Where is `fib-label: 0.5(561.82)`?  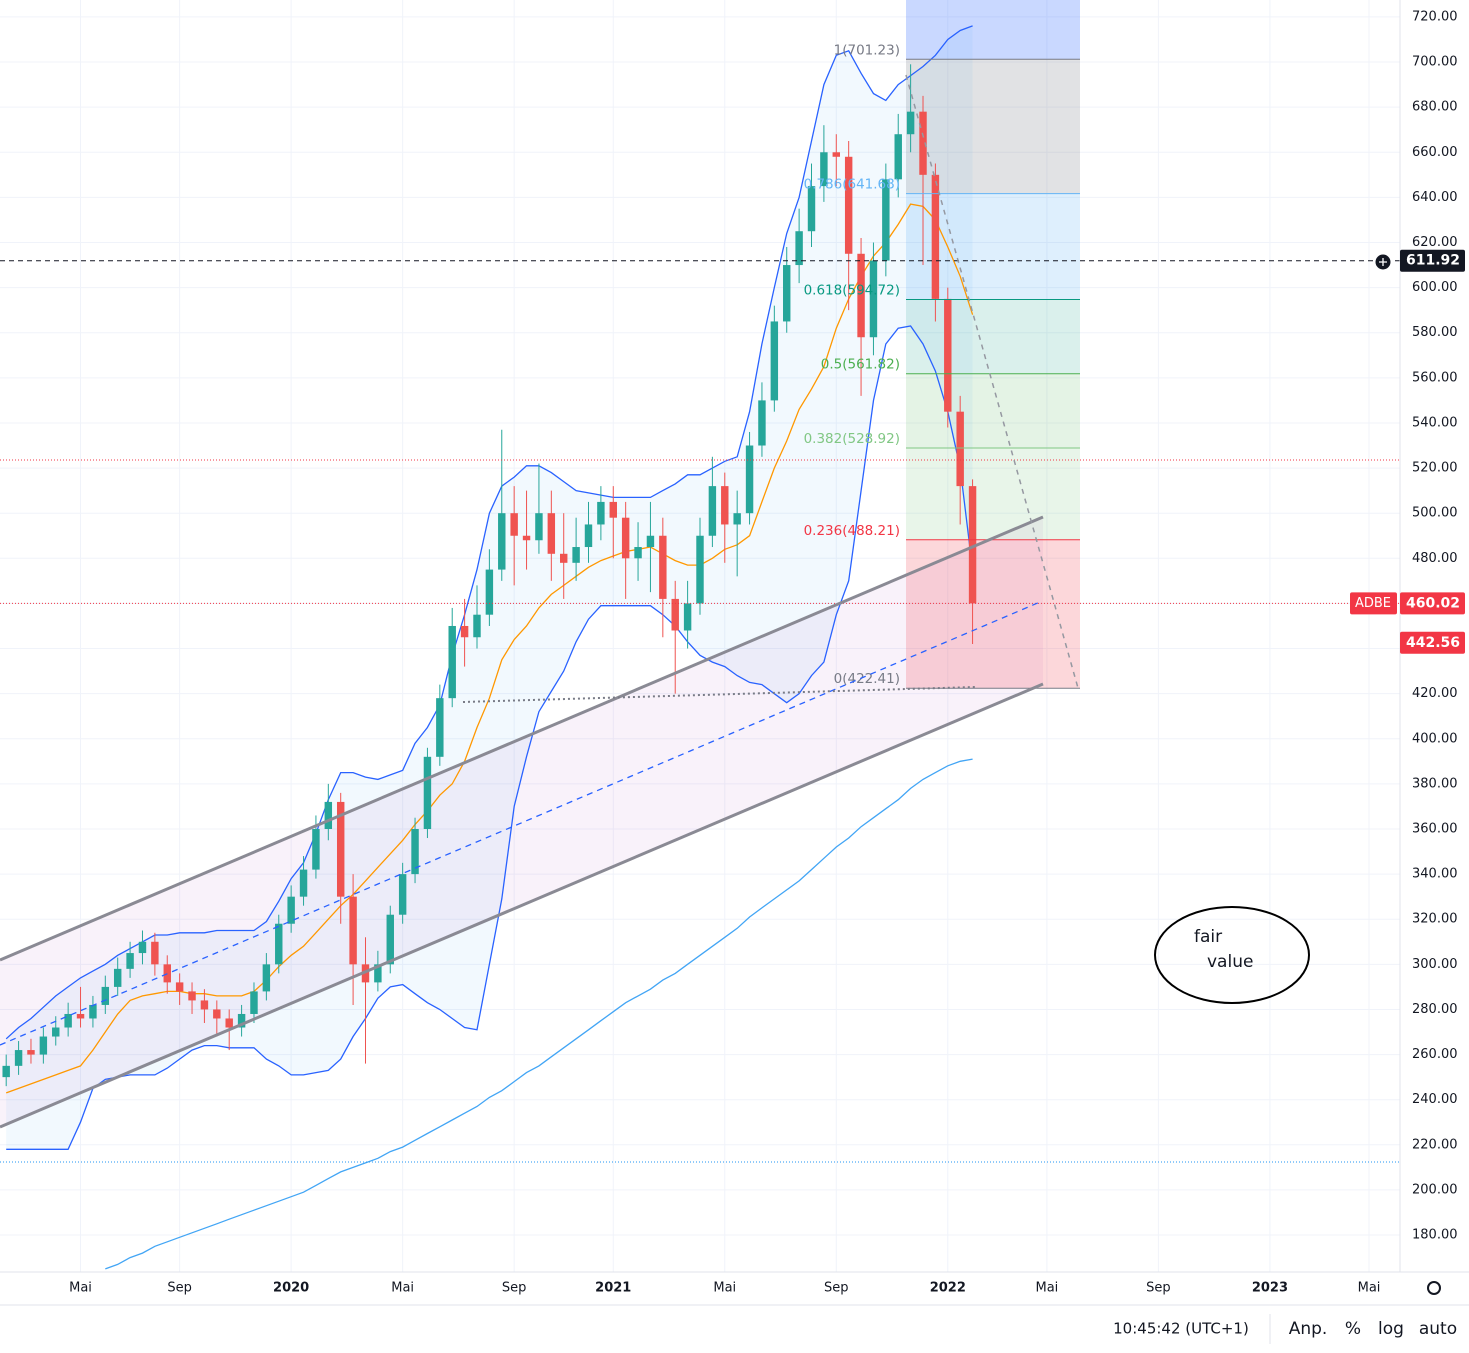
fib-label: 0.5(561.82) is located at coordinates (860, 365).